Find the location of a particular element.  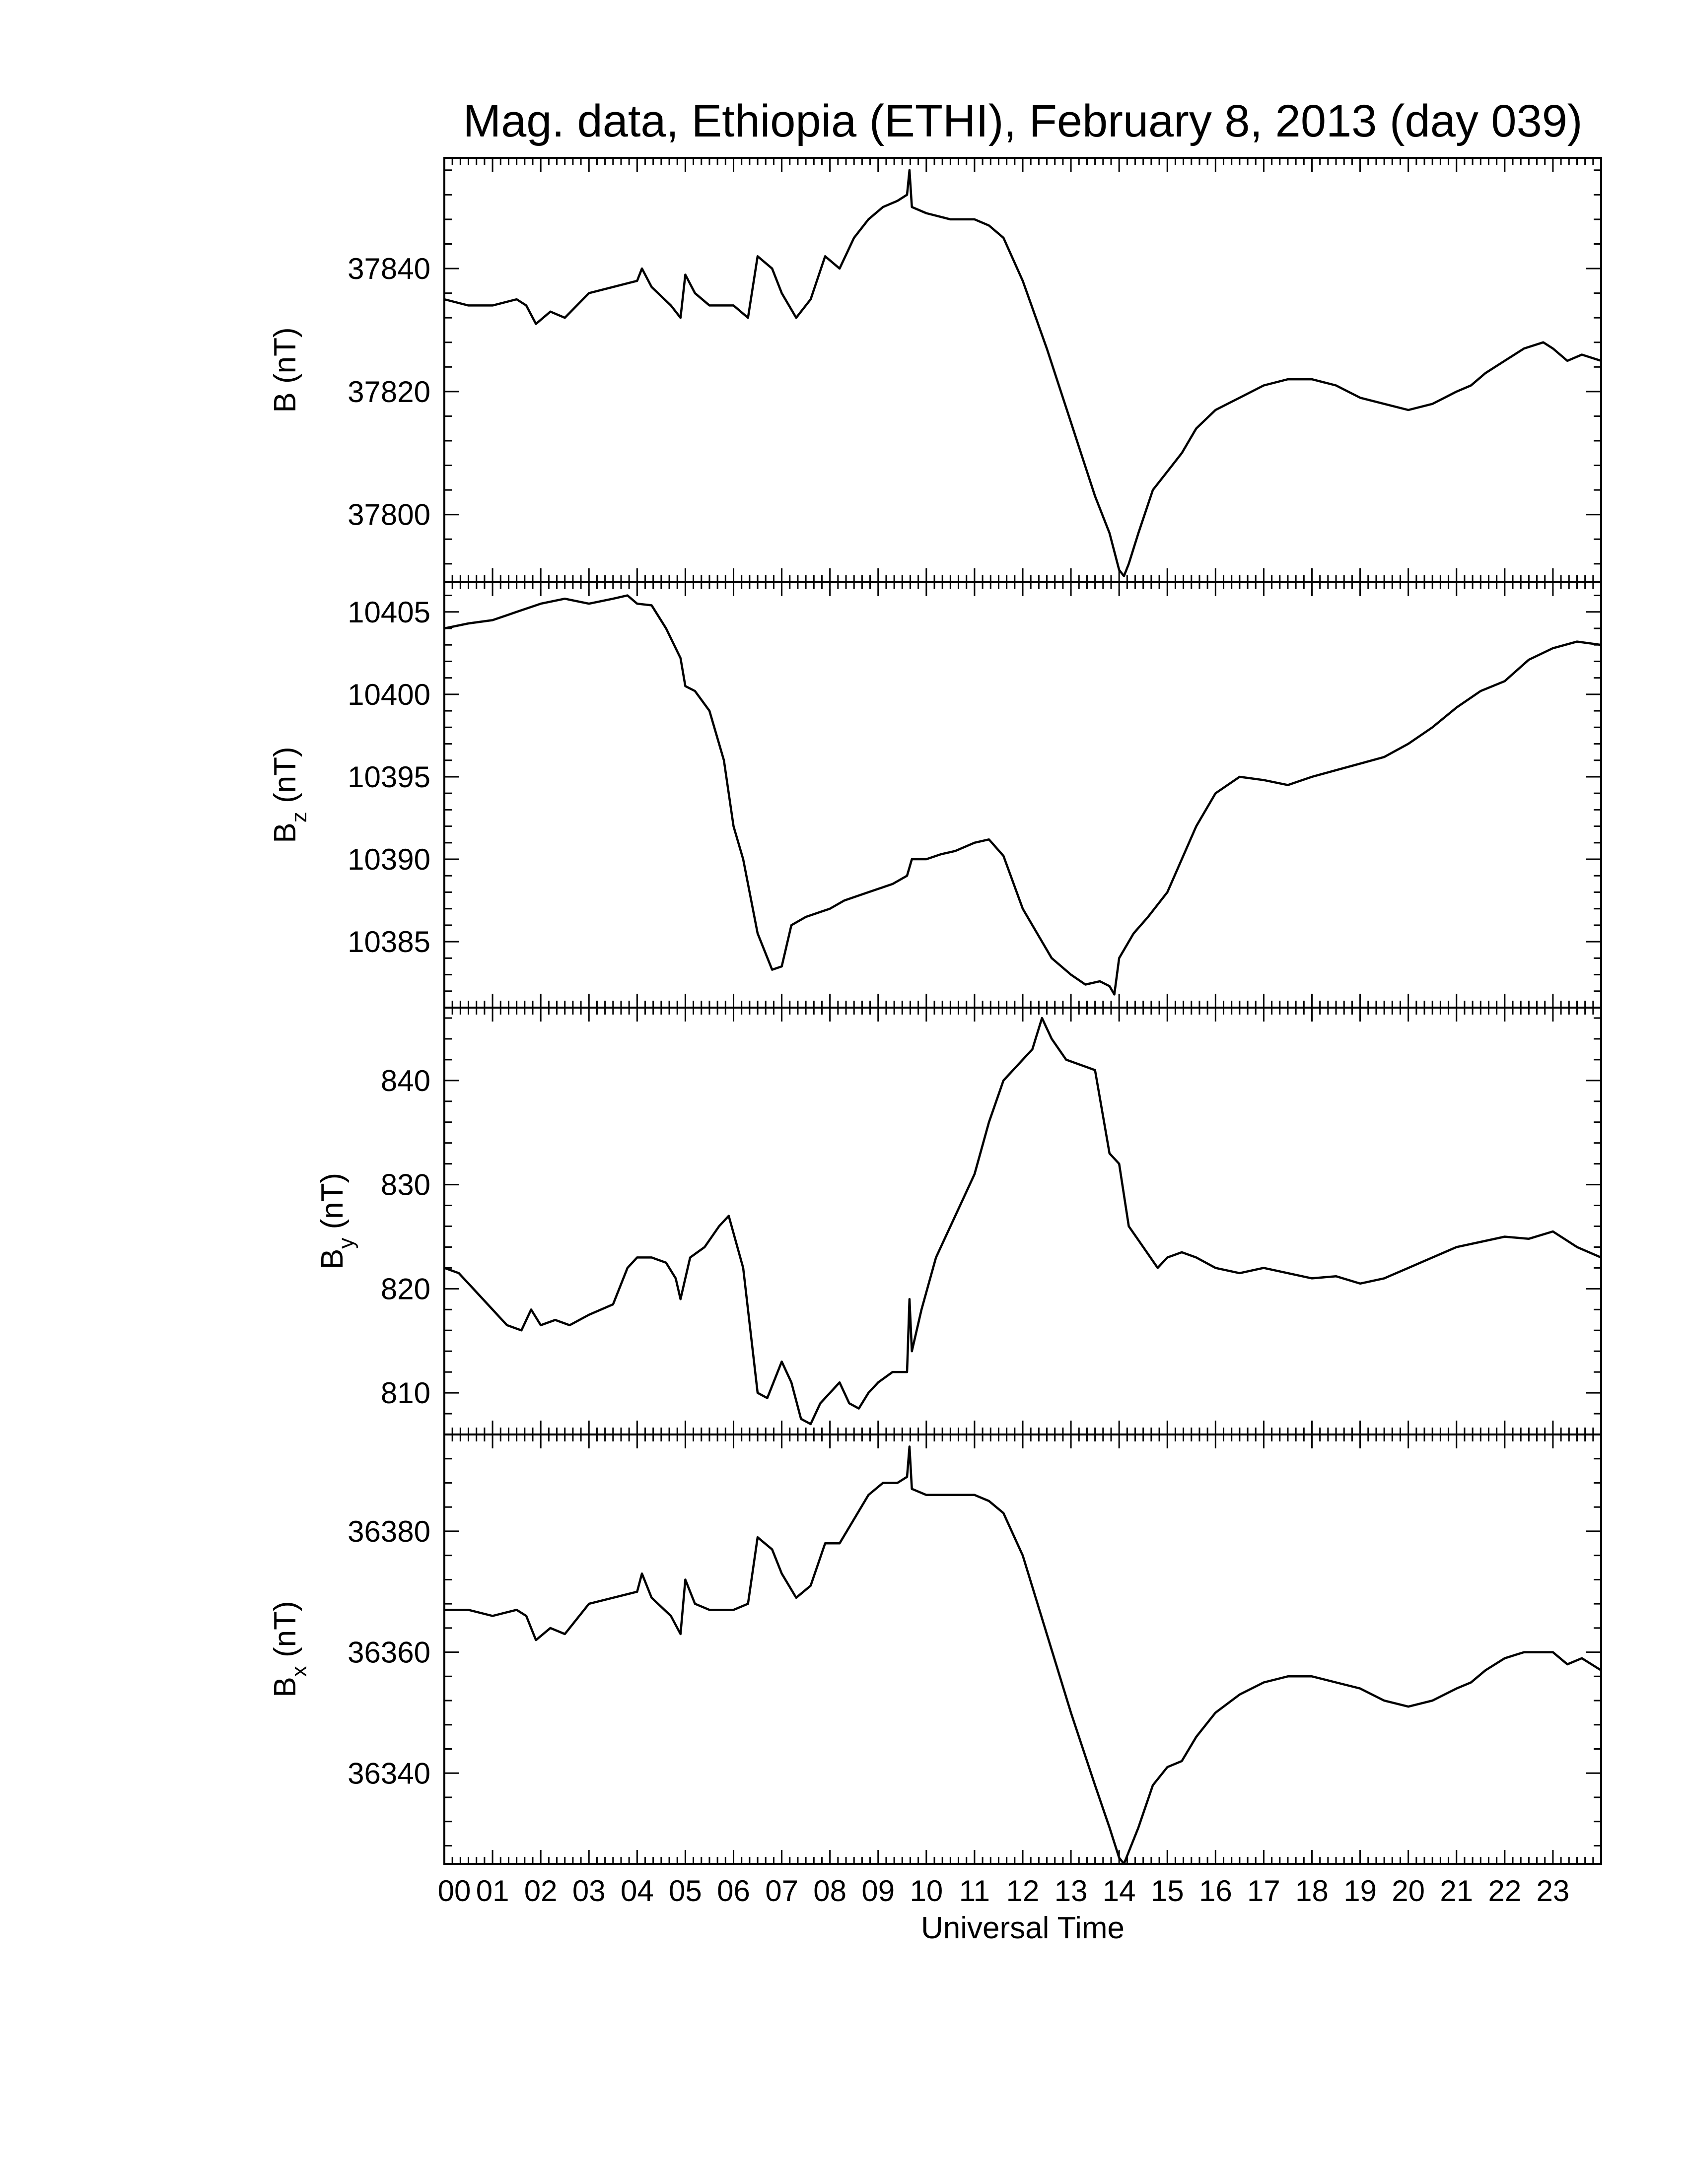

x-tick-label: 14 is located at coordinates (1119, 1891).